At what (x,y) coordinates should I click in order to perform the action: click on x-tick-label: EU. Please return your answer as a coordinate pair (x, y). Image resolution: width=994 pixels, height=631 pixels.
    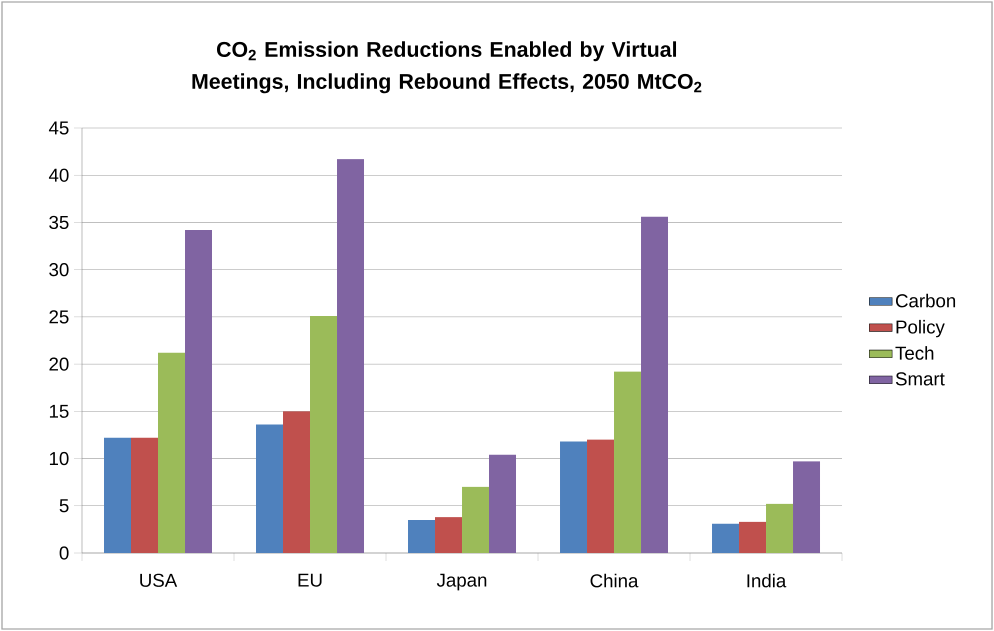
    Looking at the image, I should click on (310, 580).